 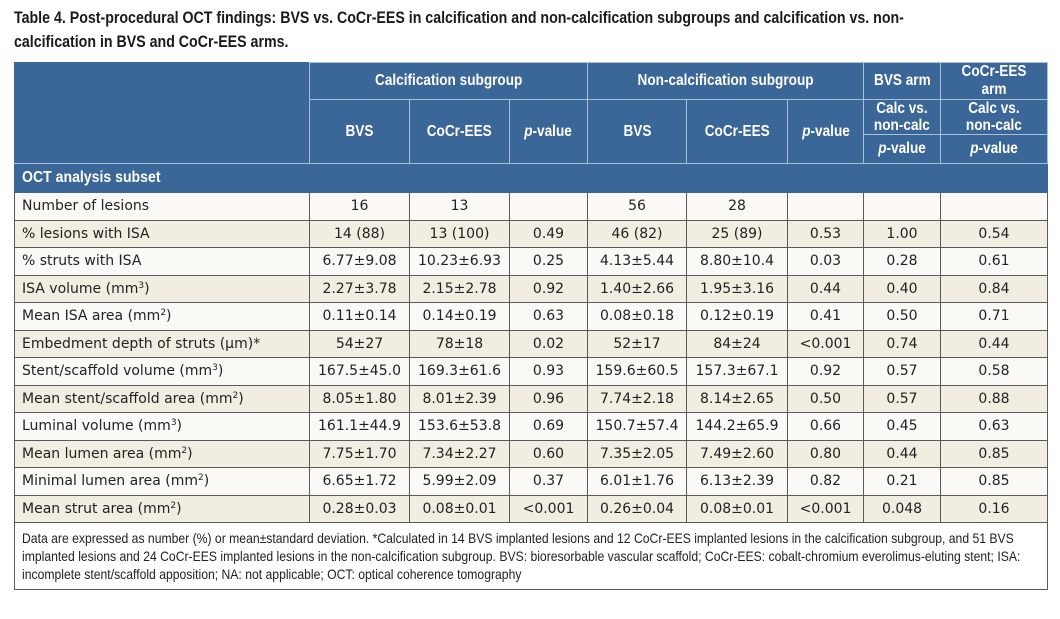 I want to click on cell-noncalc-bvs: 150.7±57.4, so click(x=637, y=426).